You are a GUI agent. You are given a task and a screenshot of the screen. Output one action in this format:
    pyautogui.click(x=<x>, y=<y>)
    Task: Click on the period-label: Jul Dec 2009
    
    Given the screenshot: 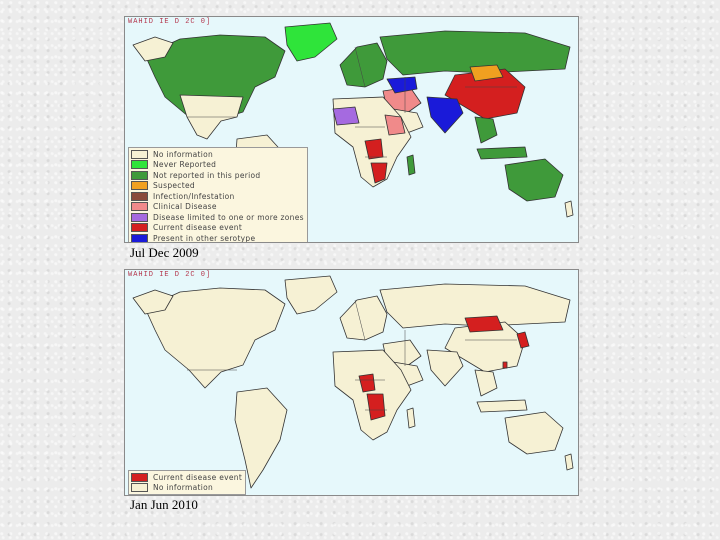 What is the action you would take?
    pyautogui.click(x=164, y=252)
    